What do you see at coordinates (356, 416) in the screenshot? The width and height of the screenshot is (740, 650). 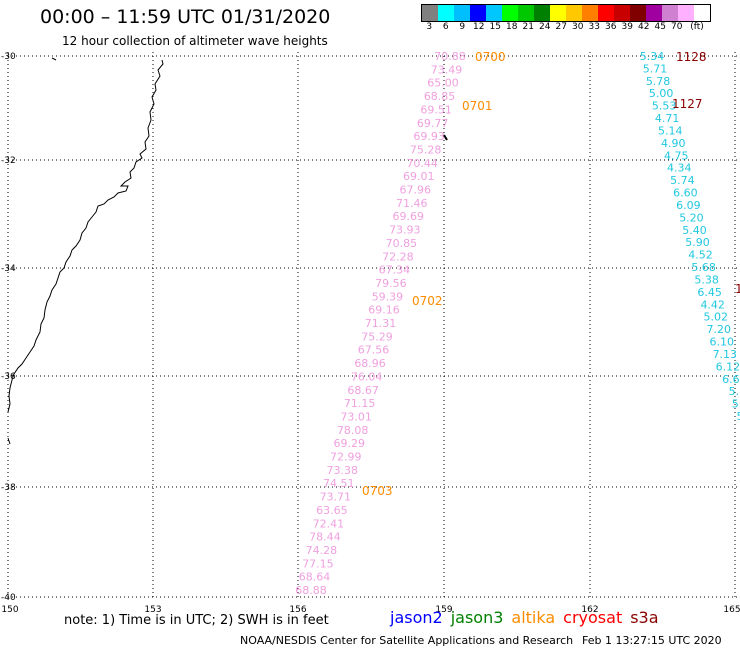 I see `swh-value: 73.01` at bounding box center [356, 416].